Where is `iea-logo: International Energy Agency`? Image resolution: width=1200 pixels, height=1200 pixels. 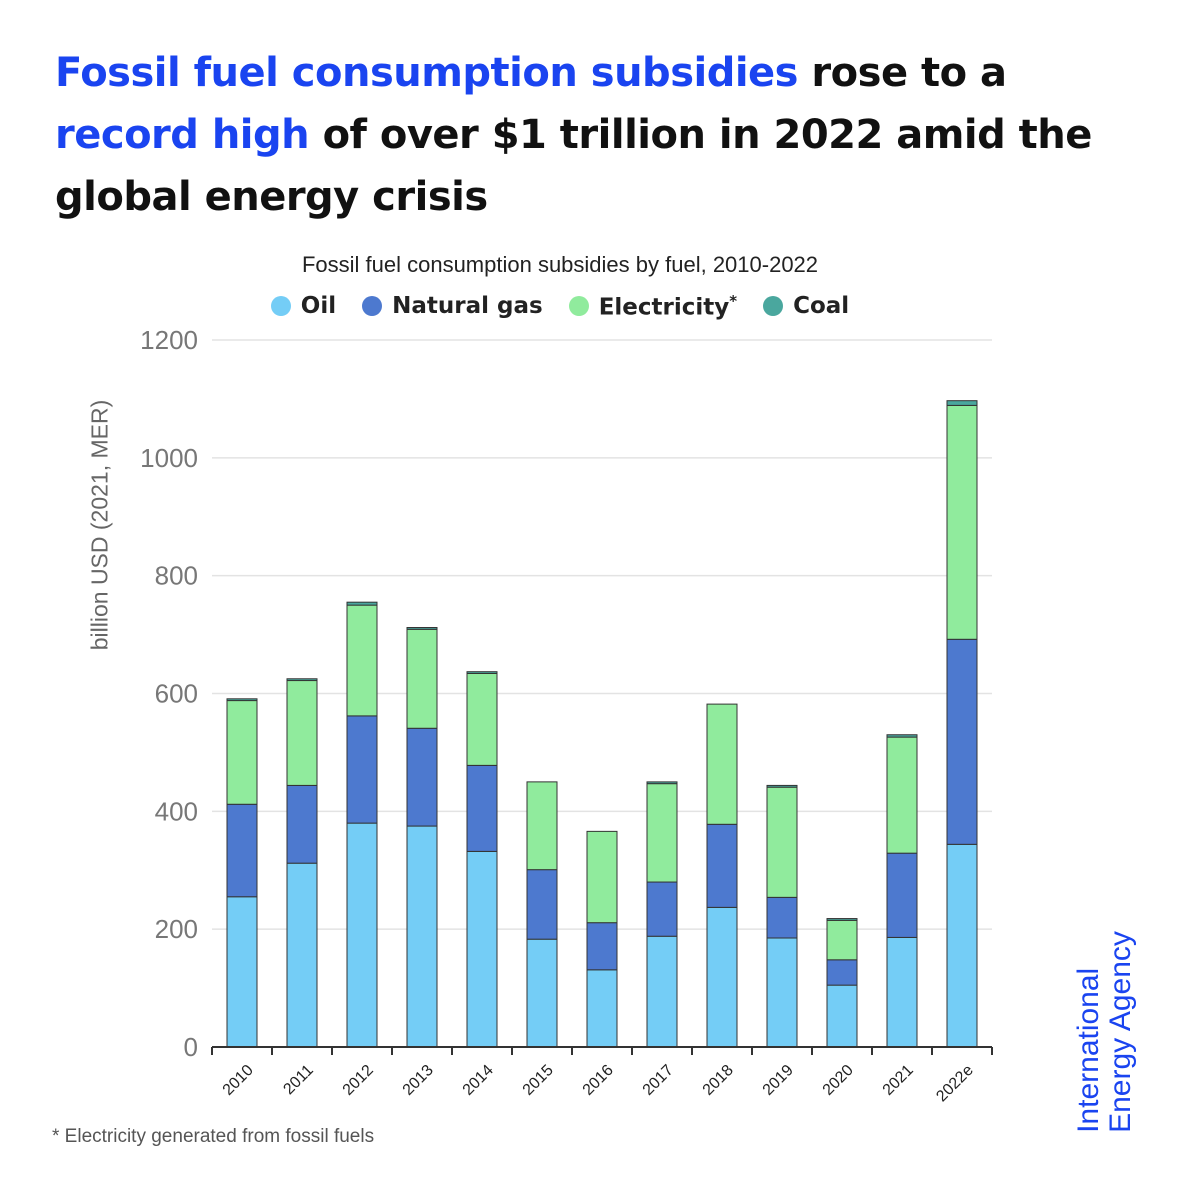 iea-logo: International Energy Agency is located at coordinates (1104, 1032).